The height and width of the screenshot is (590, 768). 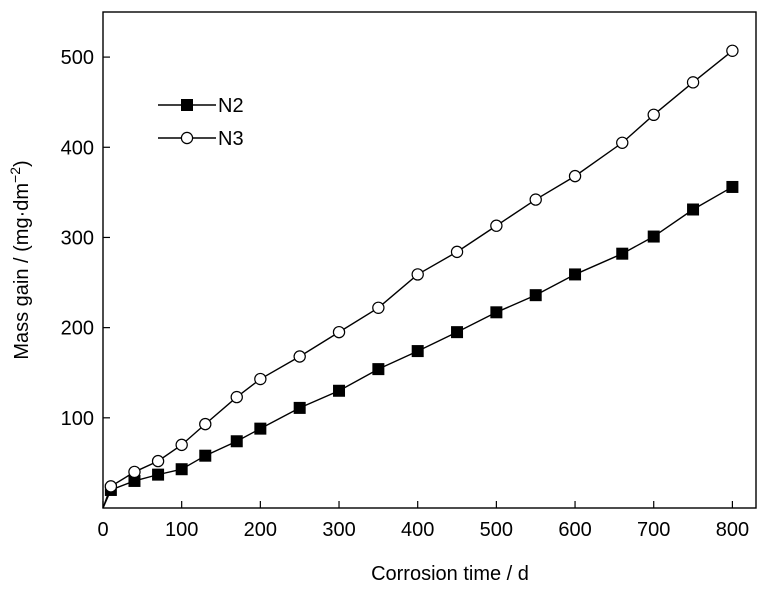 What do you see at coordinates (77, 58) in the screenshot?
I see `y-tick-label: 500` at bounding box center [77, 58].